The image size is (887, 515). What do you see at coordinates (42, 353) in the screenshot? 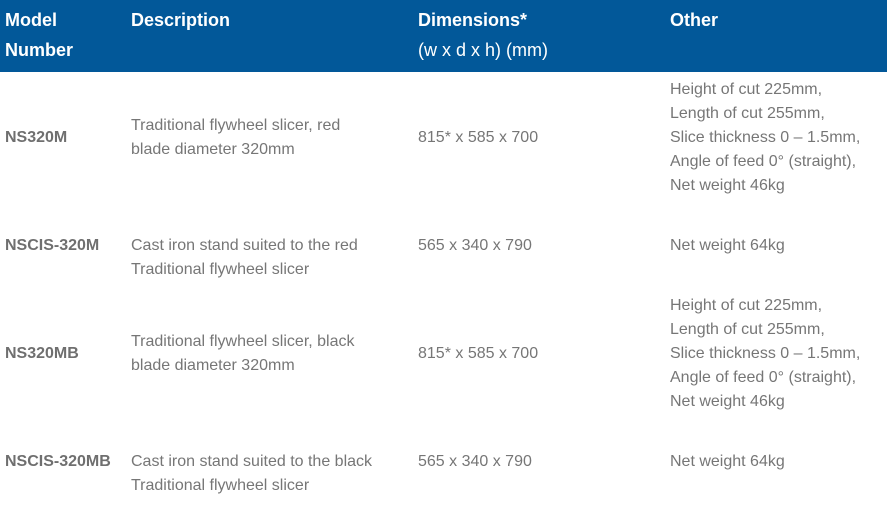
I see `model-number: NS320MB` at bounding box center [42, 353].